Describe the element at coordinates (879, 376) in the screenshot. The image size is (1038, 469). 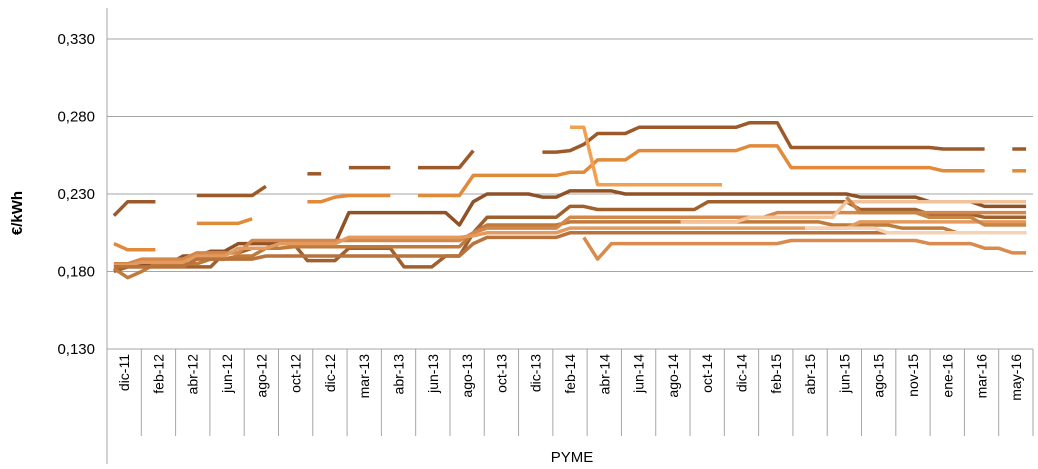
I see `x-tick-label: ago-15` at that location.